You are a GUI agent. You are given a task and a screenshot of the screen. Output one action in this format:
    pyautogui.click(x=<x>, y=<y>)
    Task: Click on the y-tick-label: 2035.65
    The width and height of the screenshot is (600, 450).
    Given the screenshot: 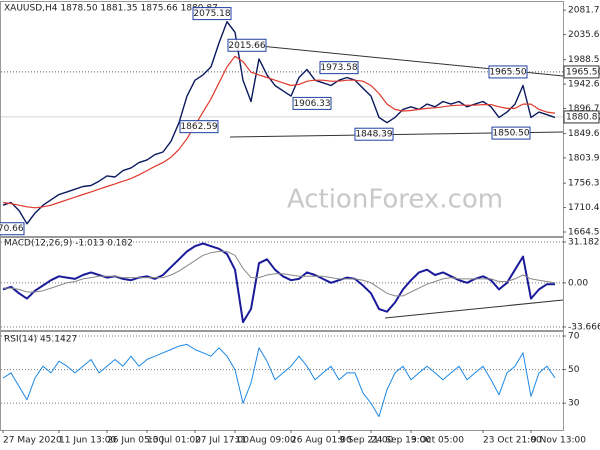 What is the action you would take?
    pyautogui.click(x=584, y=35)
    